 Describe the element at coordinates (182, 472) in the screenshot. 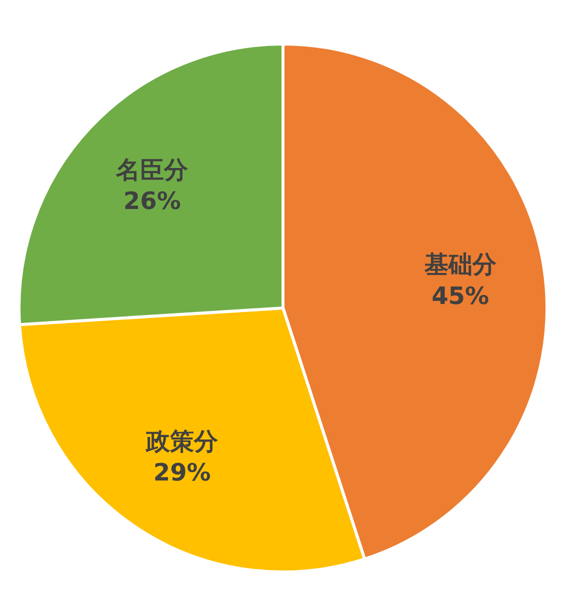

I see `data-label: 29%` at that location.